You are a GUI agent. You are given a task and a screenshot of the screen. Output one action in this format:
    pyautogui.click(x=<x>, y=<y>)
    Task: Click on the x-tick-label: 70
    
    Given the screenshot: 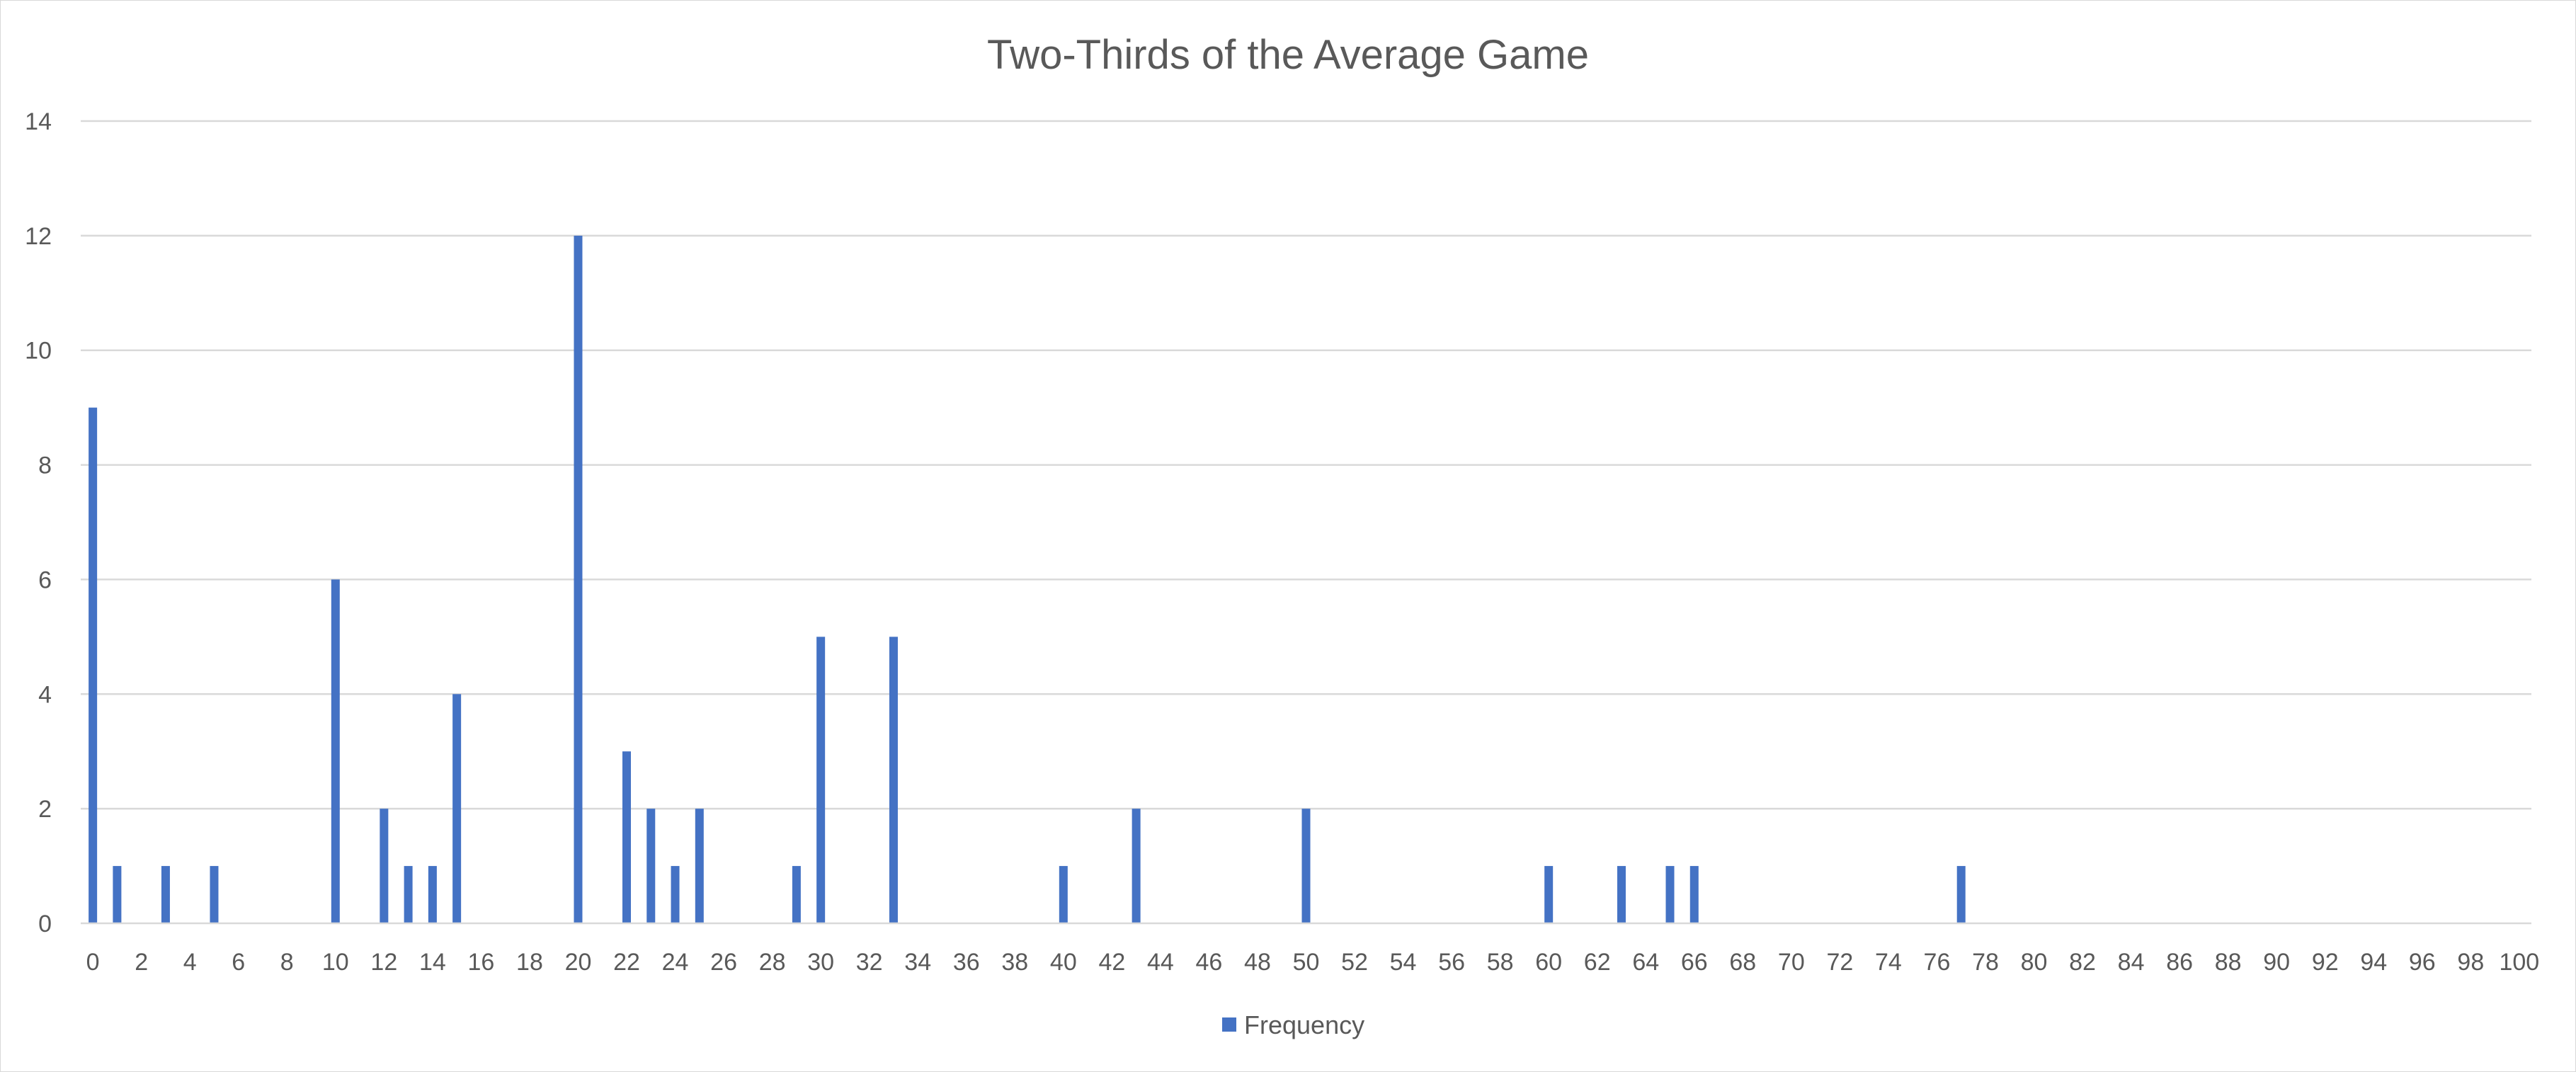 What is the action you would take?
    pyautogui.click(x=1792, y=962)
    